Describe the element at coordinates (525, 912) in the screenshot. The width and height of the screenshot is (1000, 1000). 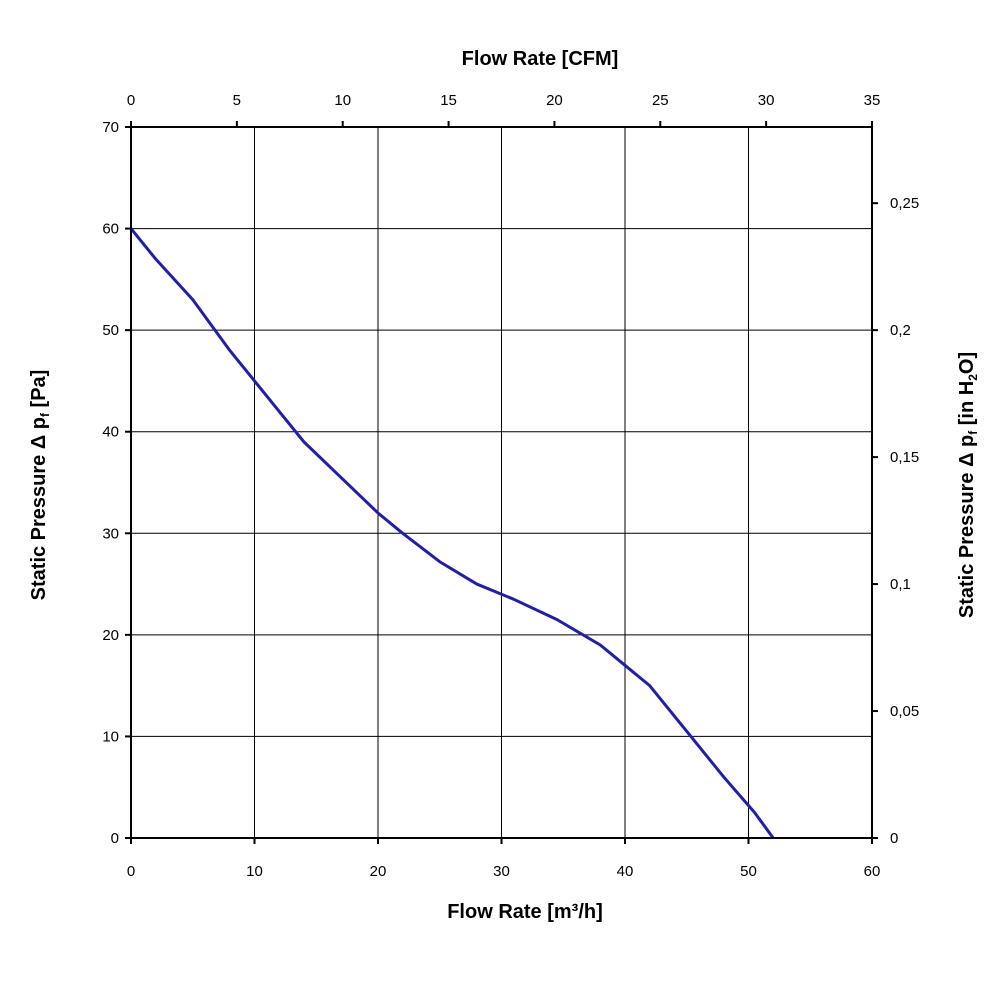
I see `x-axis-title: Flow Rate [m³/h]` at that location.